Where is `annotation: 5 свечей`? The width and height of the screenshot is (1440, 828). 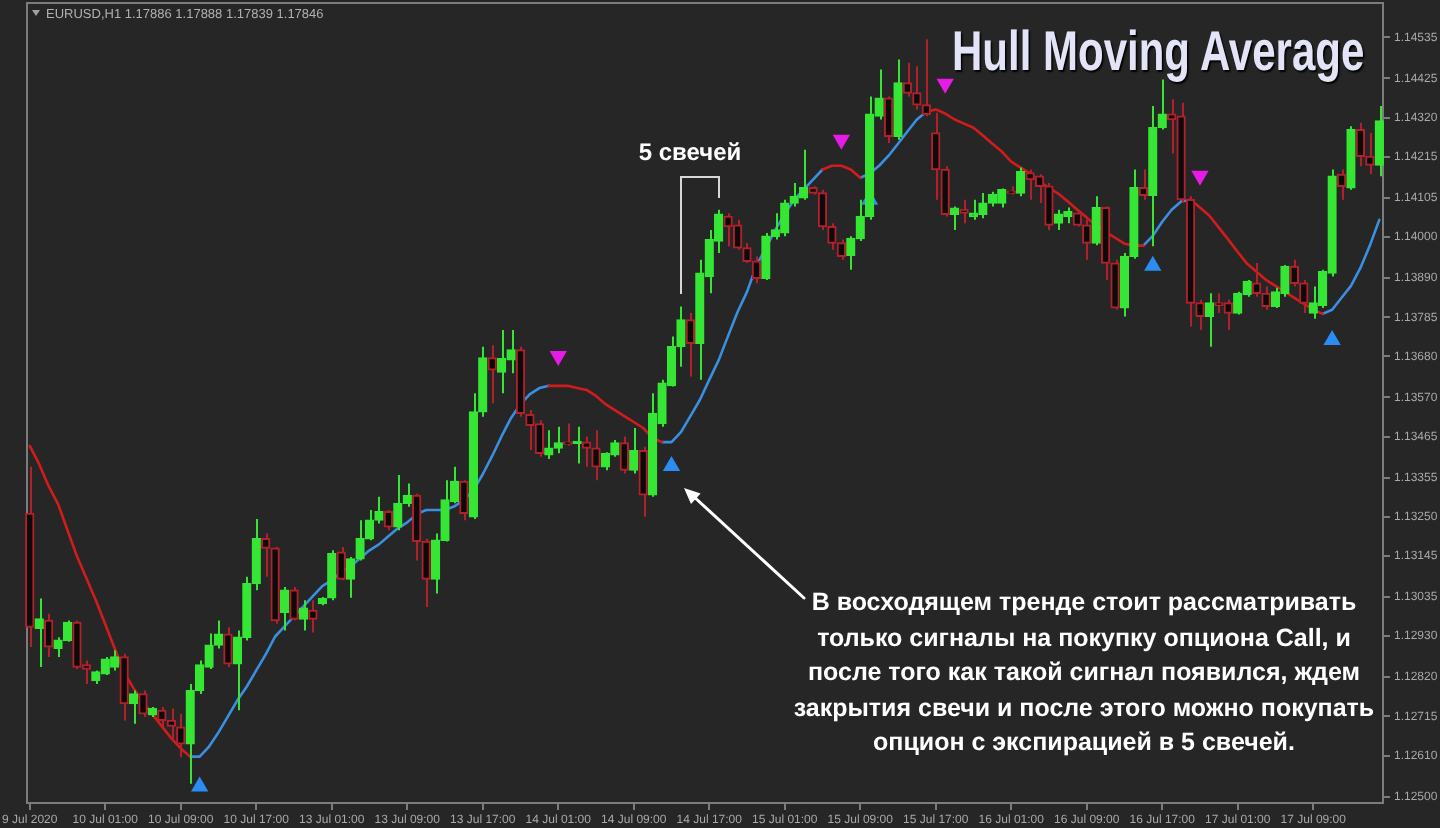
annotation: 5 свечей is located at coordinates (690, 152).